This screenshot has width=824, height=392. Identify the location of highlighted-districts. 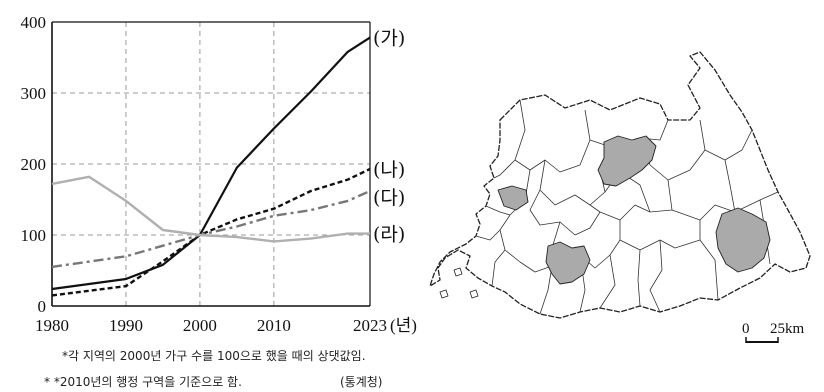
(634, 210).